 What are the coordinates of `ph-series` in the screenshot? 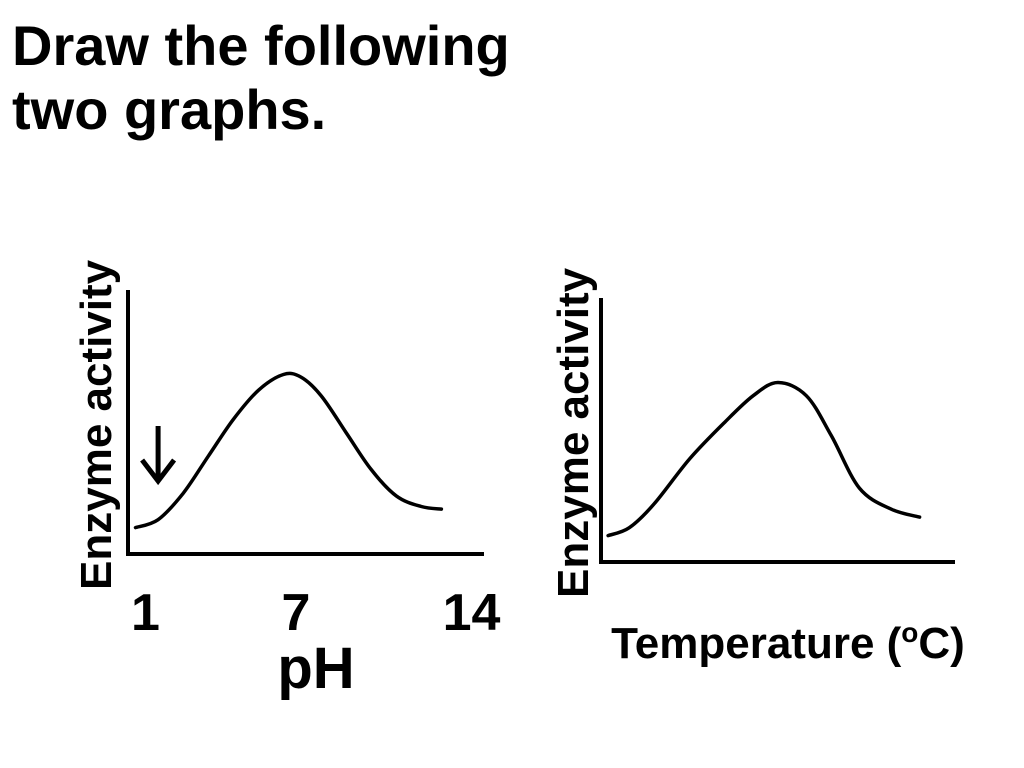 It's located at (288, 450).